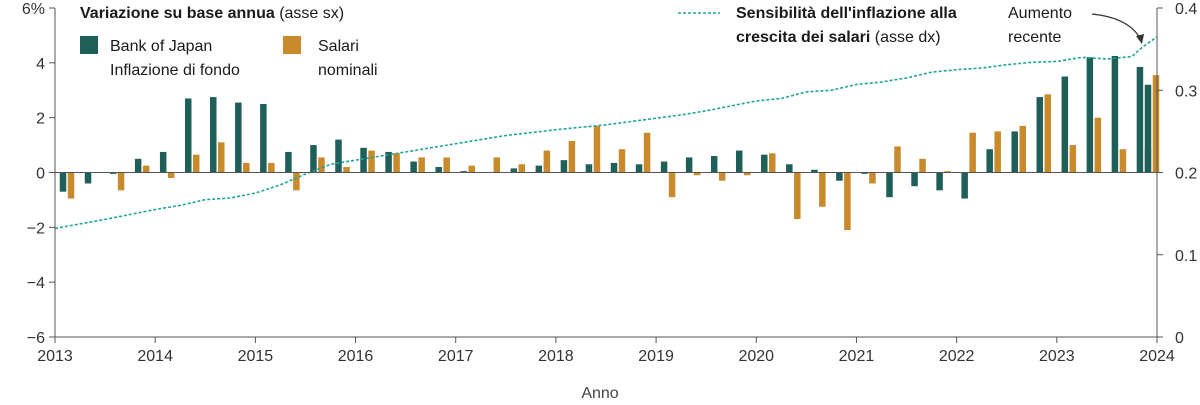  What do you see at coordinates (1186, 174) in the screenshot?
I see `y-right-tick-label: 0.2` at bounding box center [1186, 174].